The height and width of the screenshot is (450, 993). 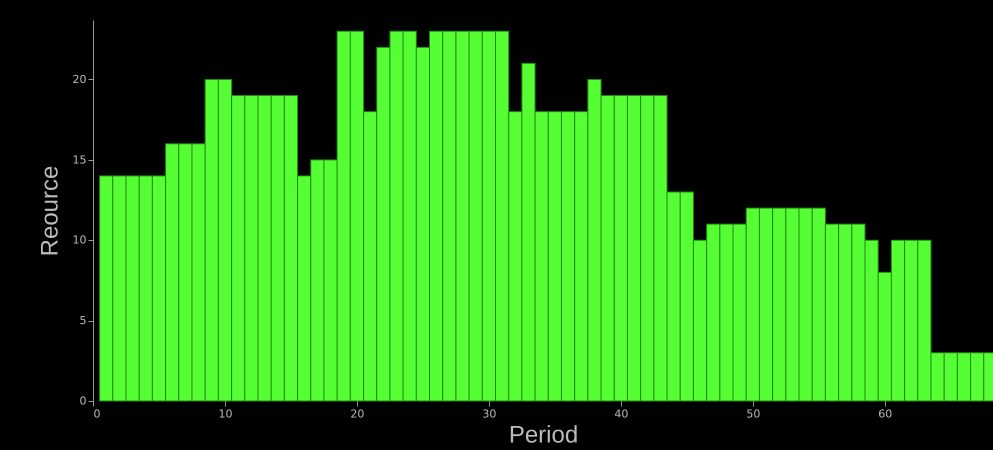 What do you see at coordinates (97, 414) in the screenshot?
I see `x-tick-label: 0` at bounding box center [97, 414].